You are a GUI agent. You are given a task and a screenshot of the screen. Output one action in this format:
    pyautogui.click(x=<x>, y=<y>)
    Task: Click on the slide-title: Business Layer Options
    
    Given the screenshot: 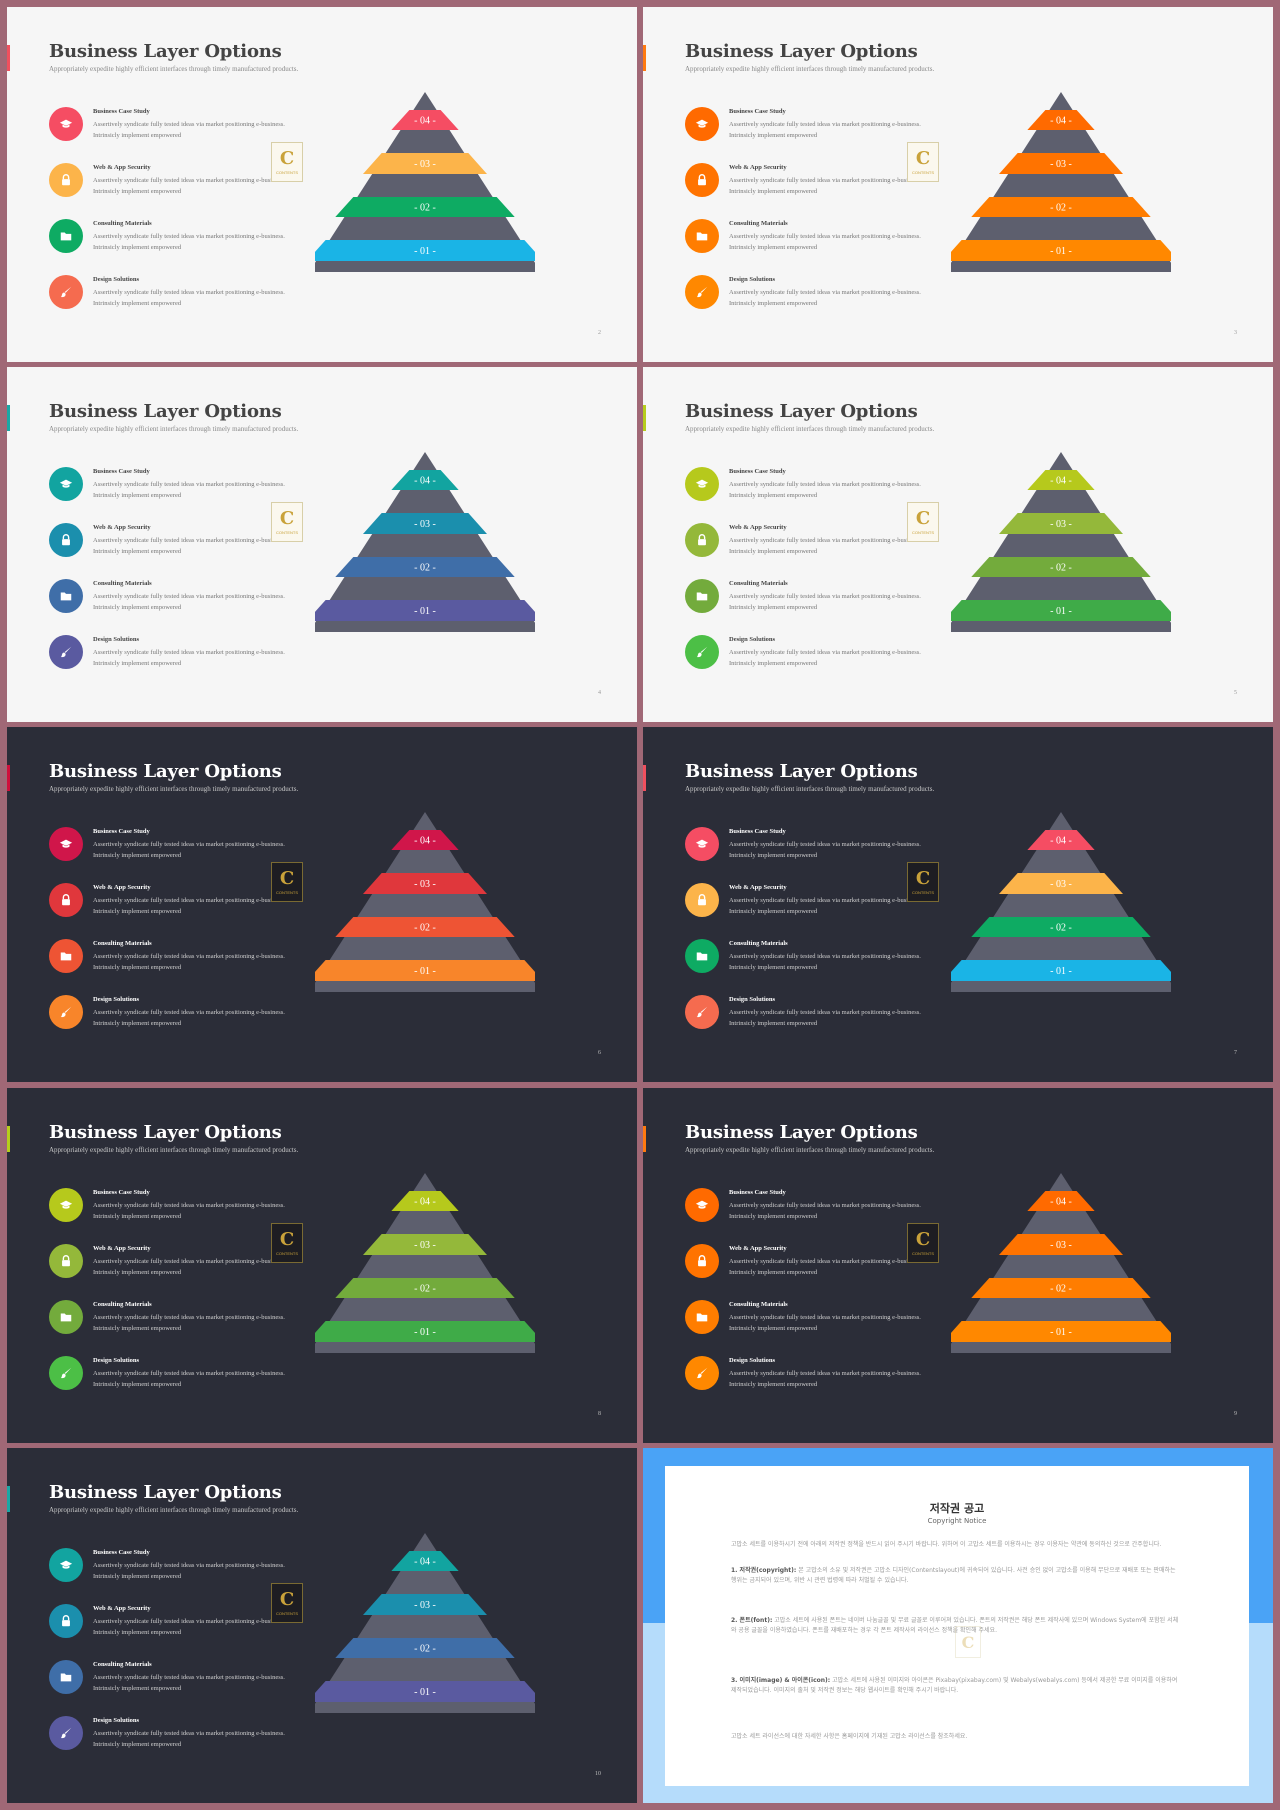 What is the action you would take?
    pyautogui.click(x=165, y=1132)
    